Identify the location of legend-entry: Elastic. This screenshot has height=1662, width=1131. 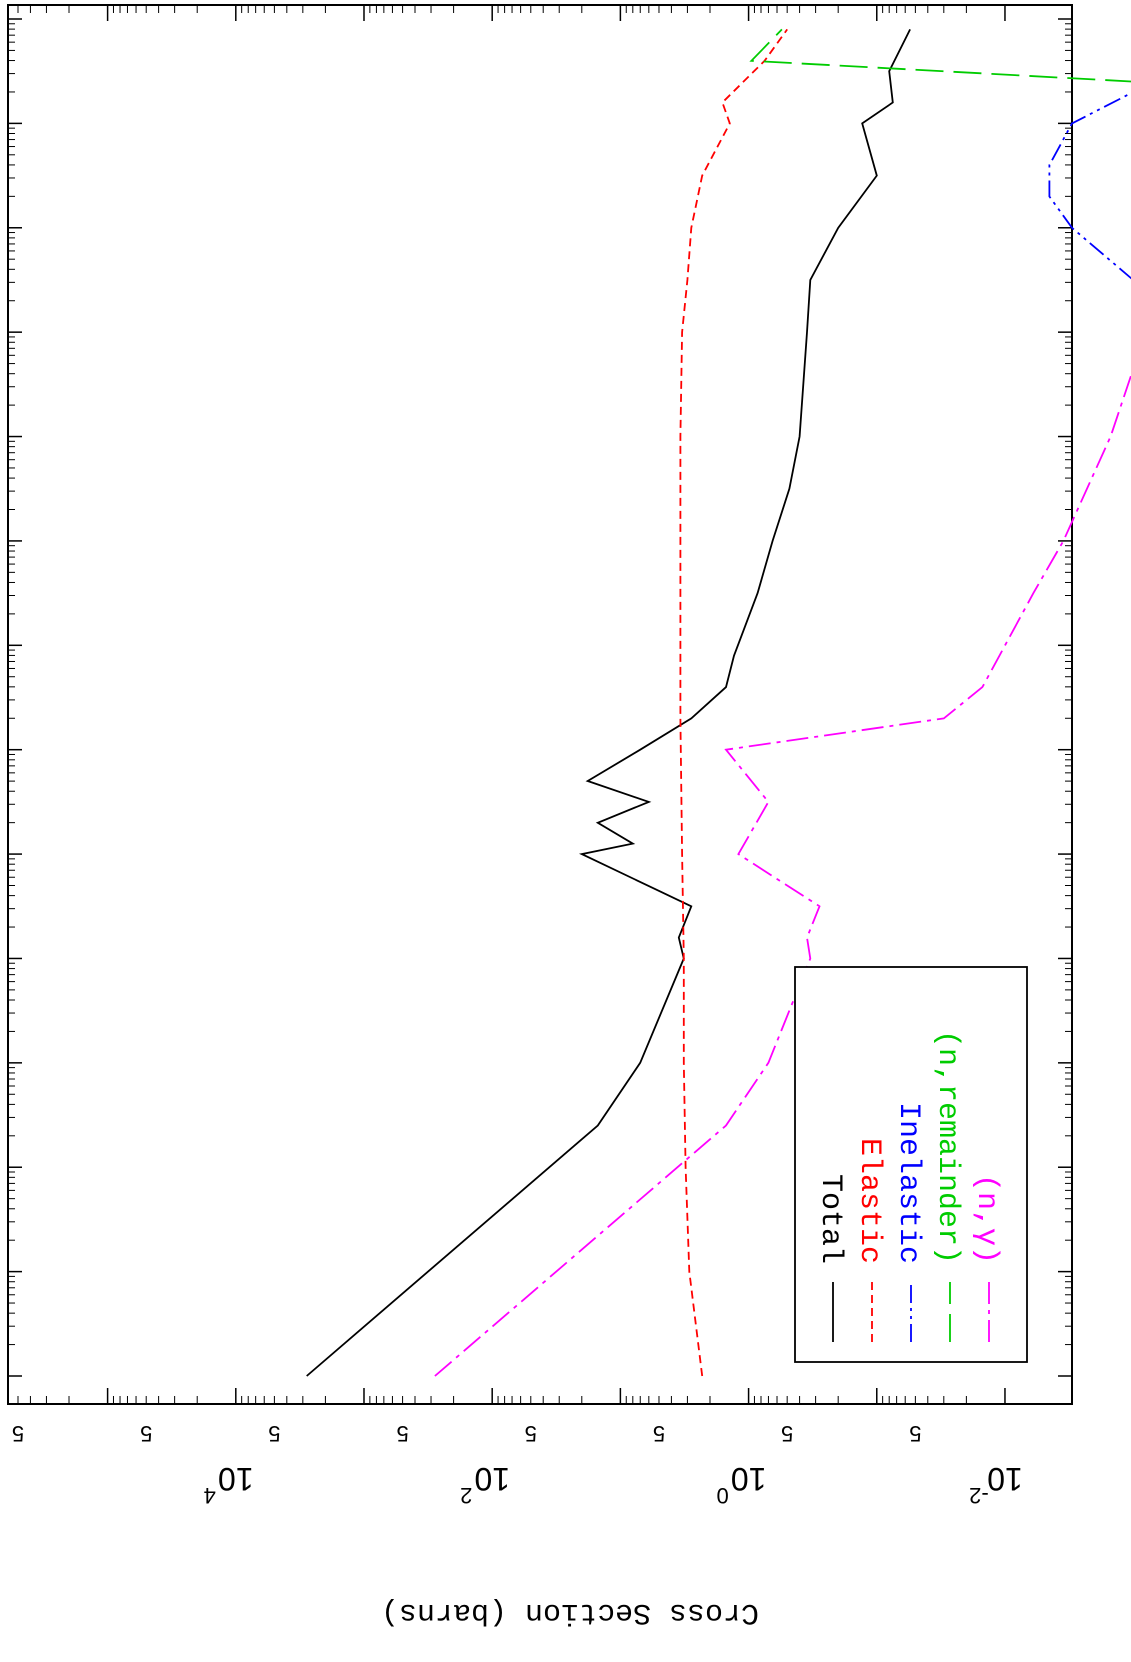
(869, 1240).